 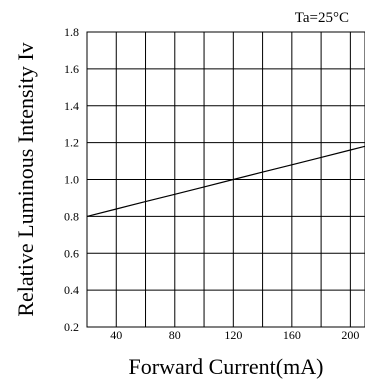 I want to click on series-line, so click(x=225, y=181).